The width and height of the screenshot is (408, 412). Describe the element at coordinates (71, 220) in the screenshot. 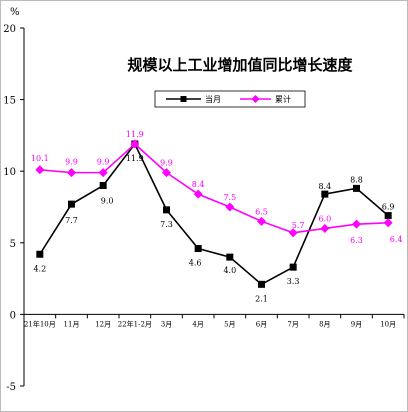

I see `data-label-当月: 7.7` at that location.